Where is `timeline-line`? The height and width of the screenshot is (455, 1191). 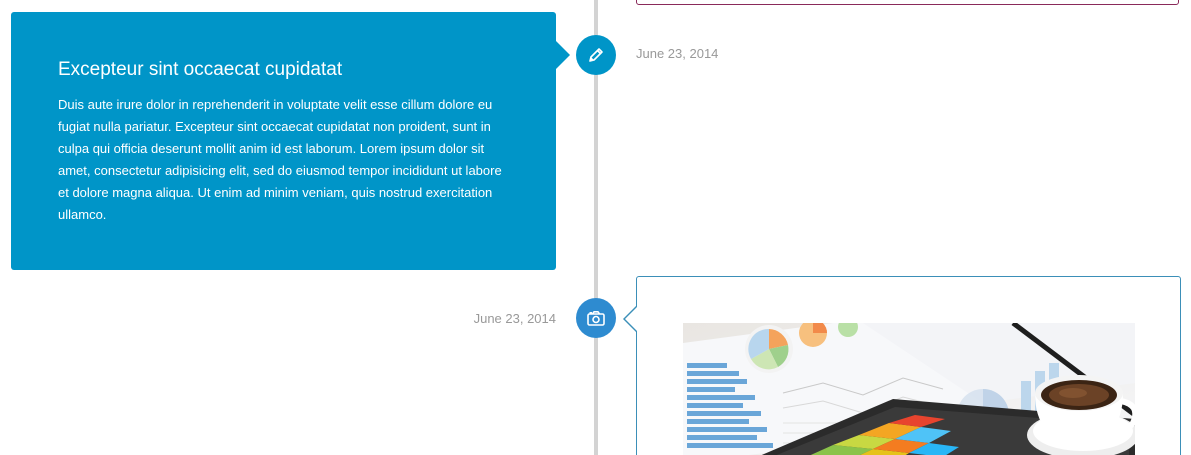
timeline-line is located at coordinates (596, 227).